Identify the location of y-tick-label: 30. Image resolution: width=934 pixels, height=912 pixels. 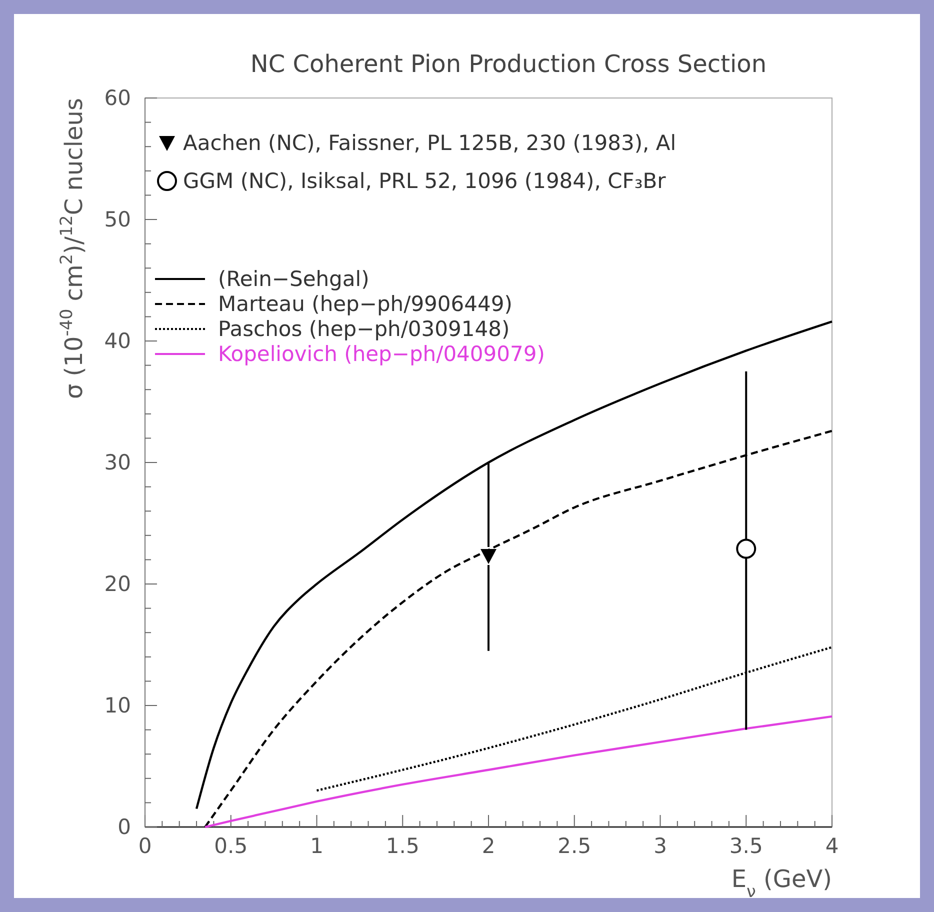
(117, 462).